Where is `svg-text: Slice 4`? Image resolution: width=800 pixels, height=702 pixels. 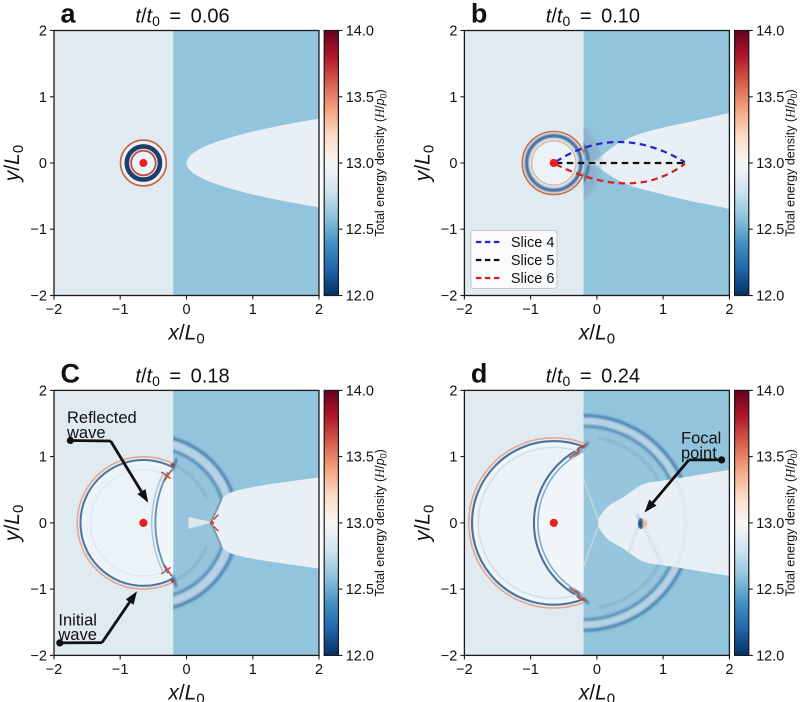 svg-text: Slice 4 is located at coordinates (533, 243).